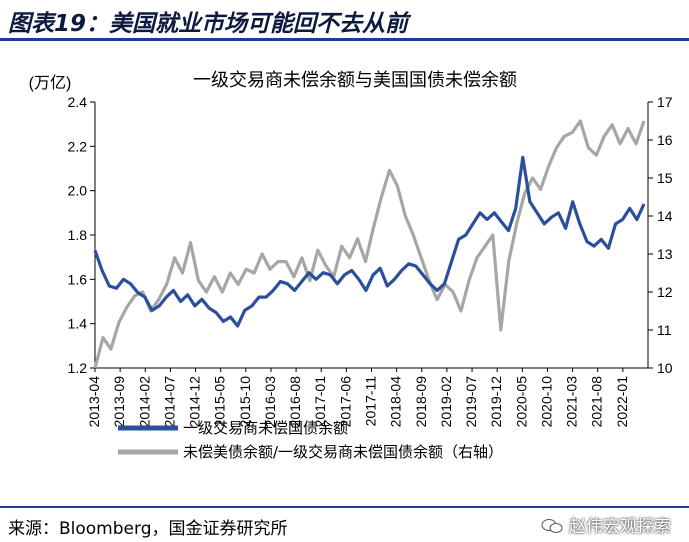  I want to click on x-tick-label: 2013-04, so click(94, 402).